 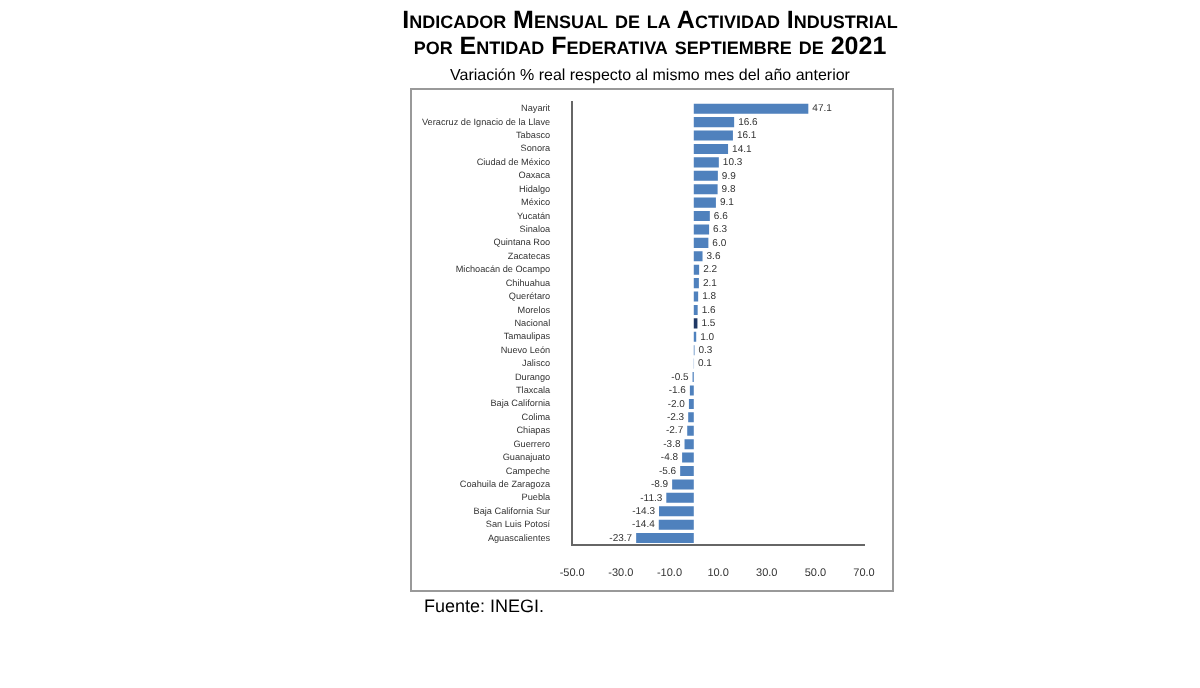 What do you see at coordinates (650, 33) in the screenshot?
I see `chart-title: Indicador Mensual de la Actividad Industrial por Entidad Federativa septiembre de 2021` at bounding box center [650, 33].